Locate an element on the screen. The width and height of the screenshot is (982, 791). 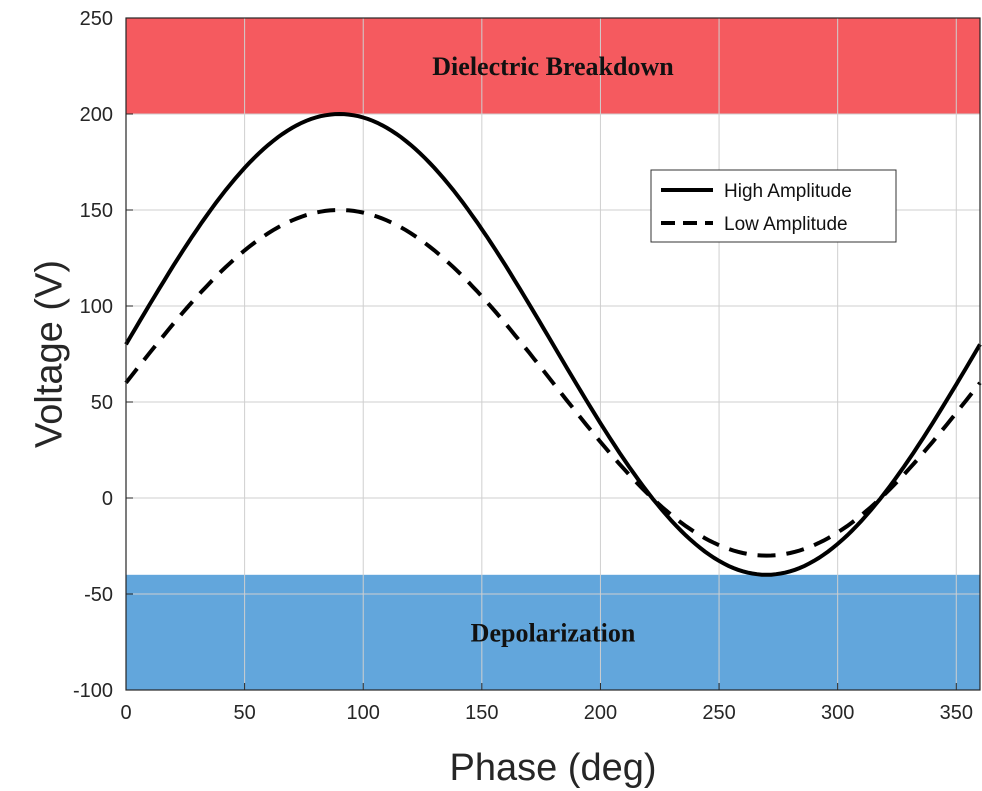
legend: High Amplitude Low Amplitude is located at coordinates (773, 206).